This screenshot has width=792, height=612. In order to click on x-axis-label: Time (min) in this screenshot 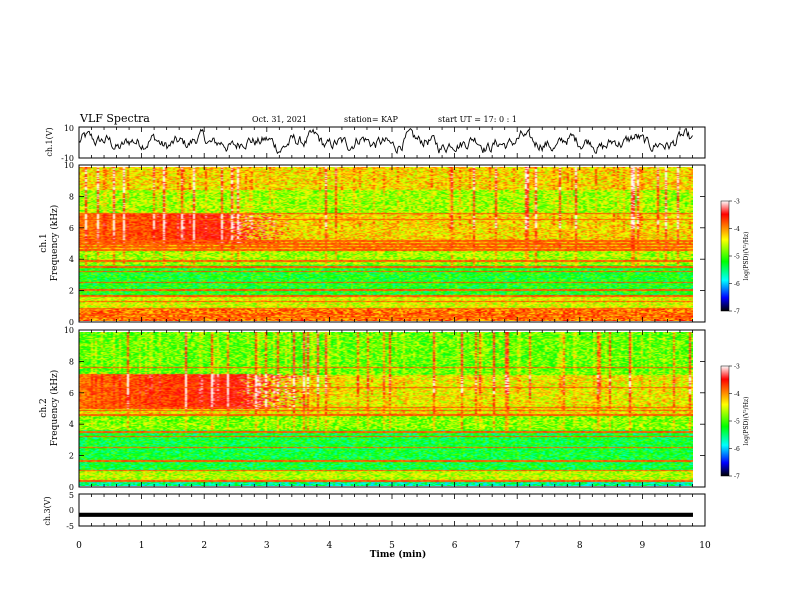, I will do `click(398, 554)`.